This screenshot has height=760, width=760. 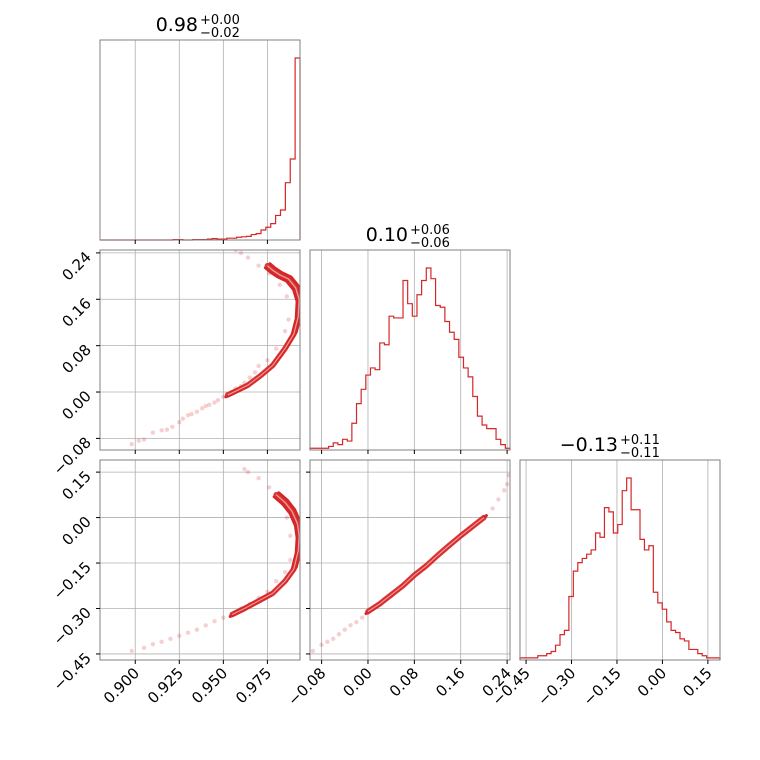 I want to click on title-minus-0: −0.02, so click(x=220, y=33).